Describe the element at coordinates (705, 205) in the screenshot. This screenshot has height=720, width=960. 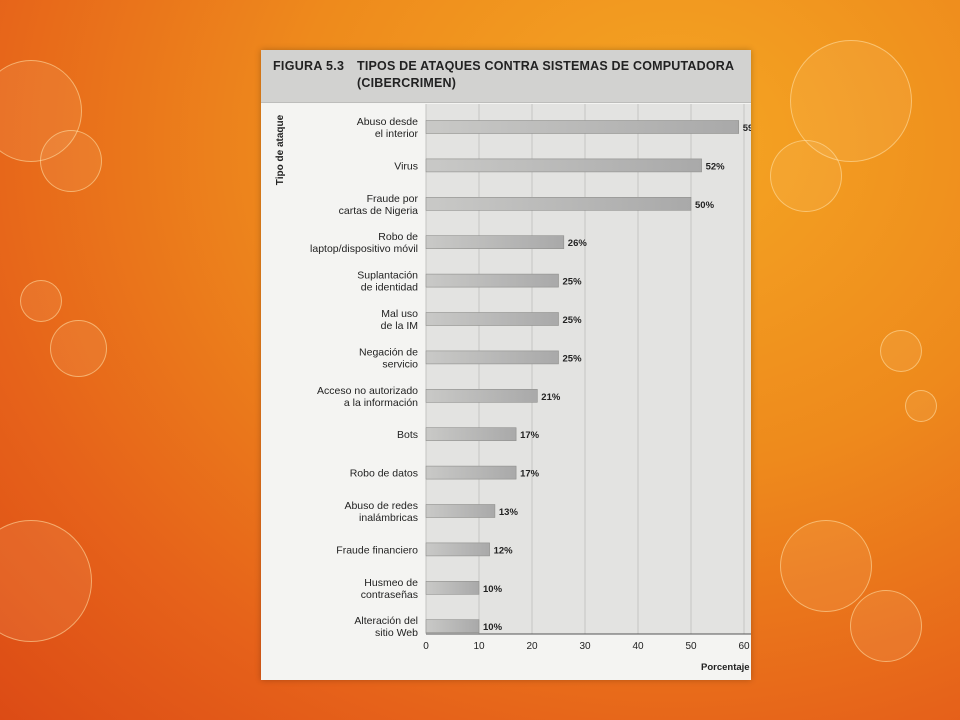
I see `value-label: 50%` at that location.